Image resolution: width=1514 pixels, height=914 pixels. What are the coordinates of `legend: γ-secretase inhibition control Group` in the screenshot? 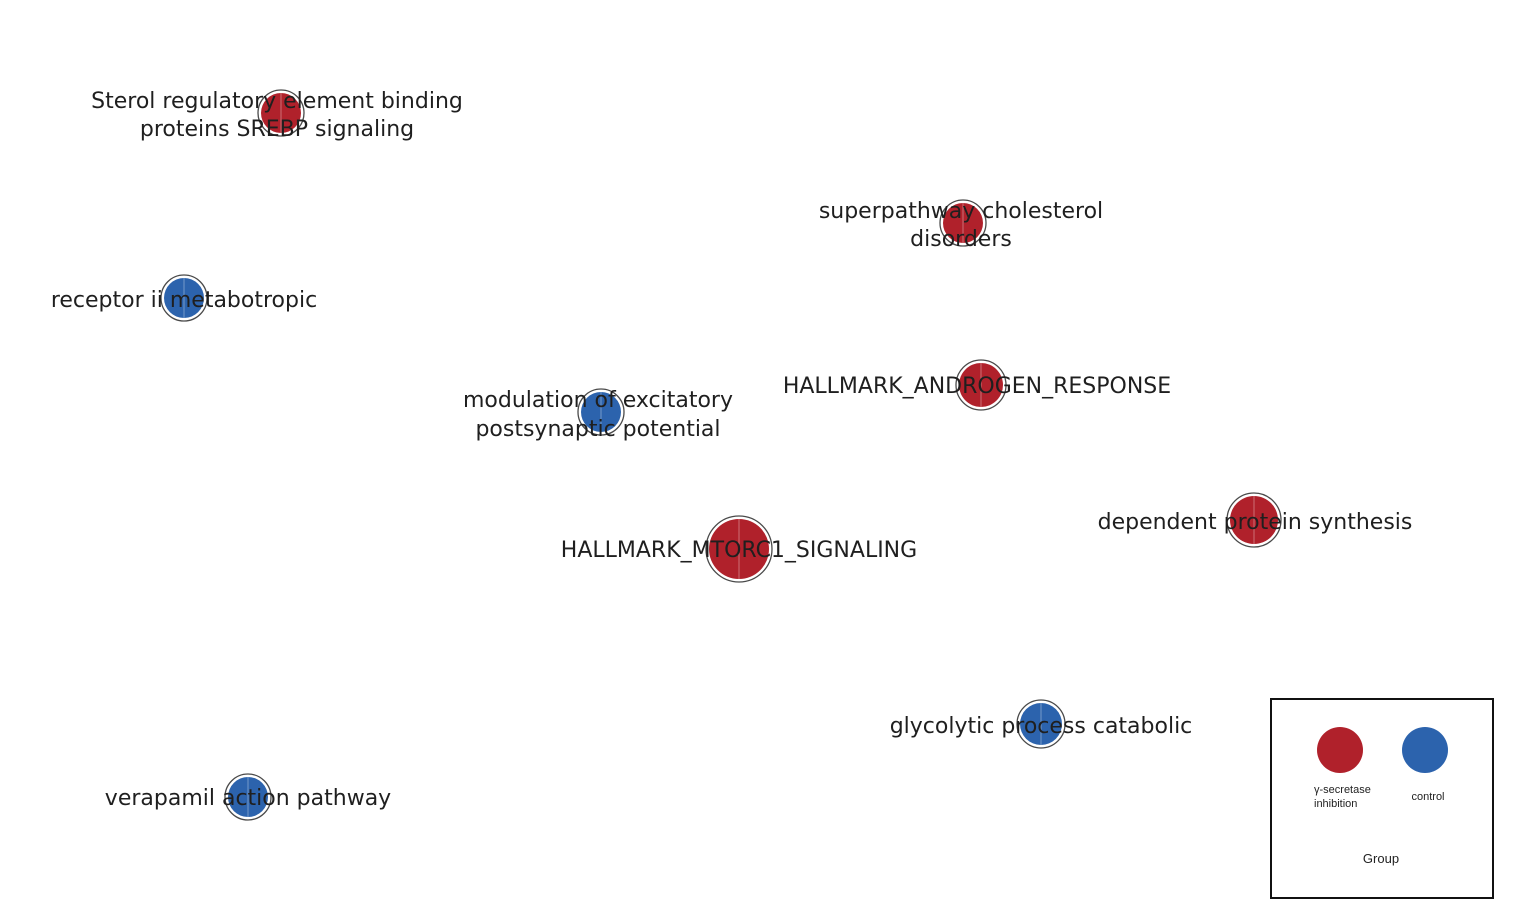 It's located at (1382, 798).